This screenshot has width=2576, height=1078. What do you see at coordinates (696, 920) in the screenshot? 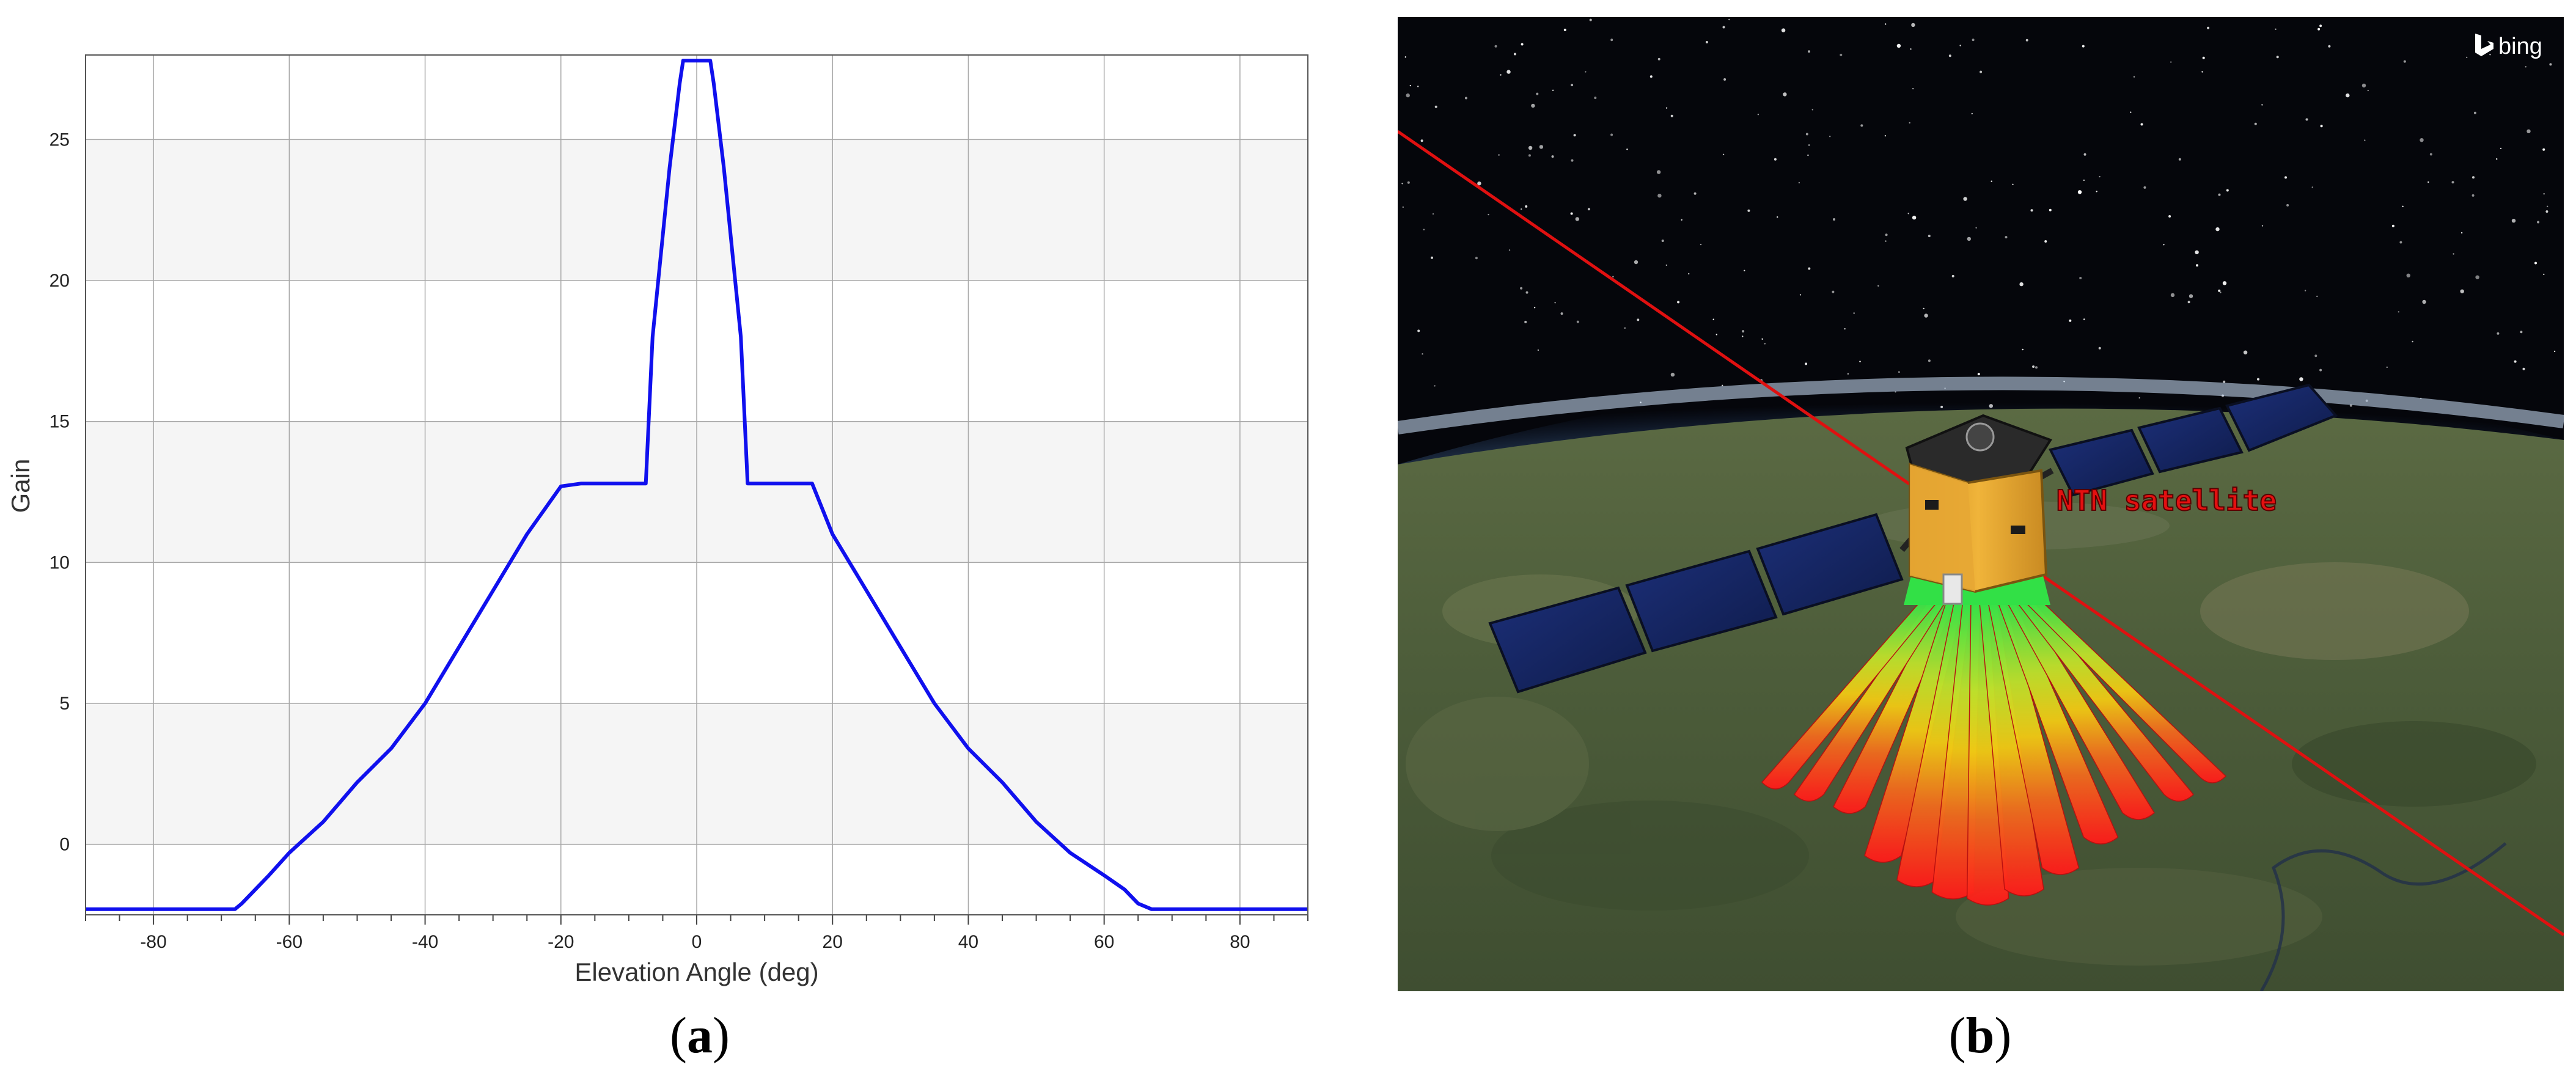
I see `x-minor-ticks` at bounding box center [696, 920].